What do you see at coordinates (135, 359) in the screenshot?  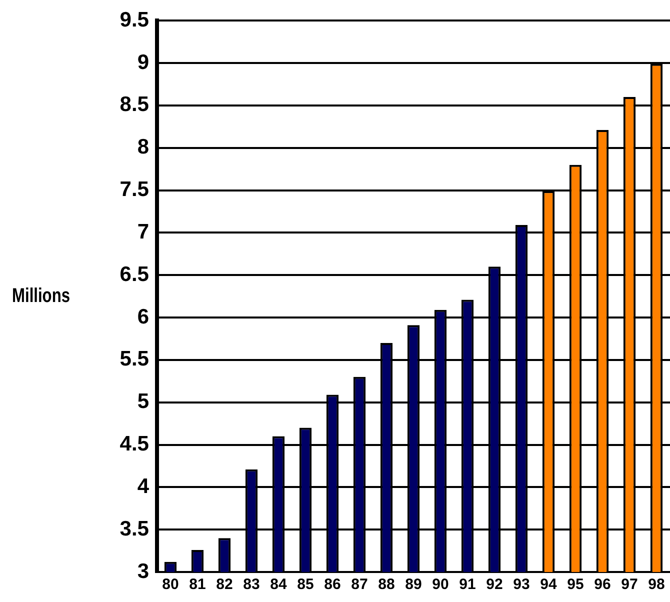 I see `y-tick-label: 5.5` at bounding box center [135, 359].